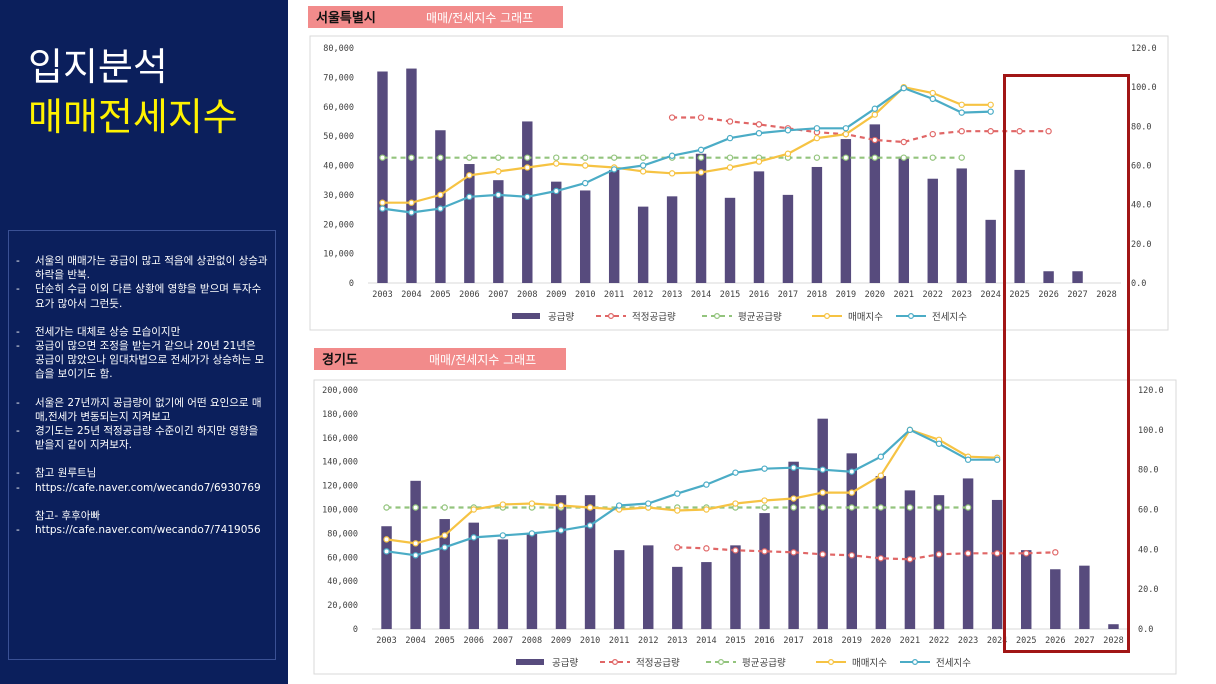 The width and height of the screenshot is (1216, 684). Describe the element at coordinates (340, 511) in the screenshot. I see `y-left-tick-label: 100,000` at that location.